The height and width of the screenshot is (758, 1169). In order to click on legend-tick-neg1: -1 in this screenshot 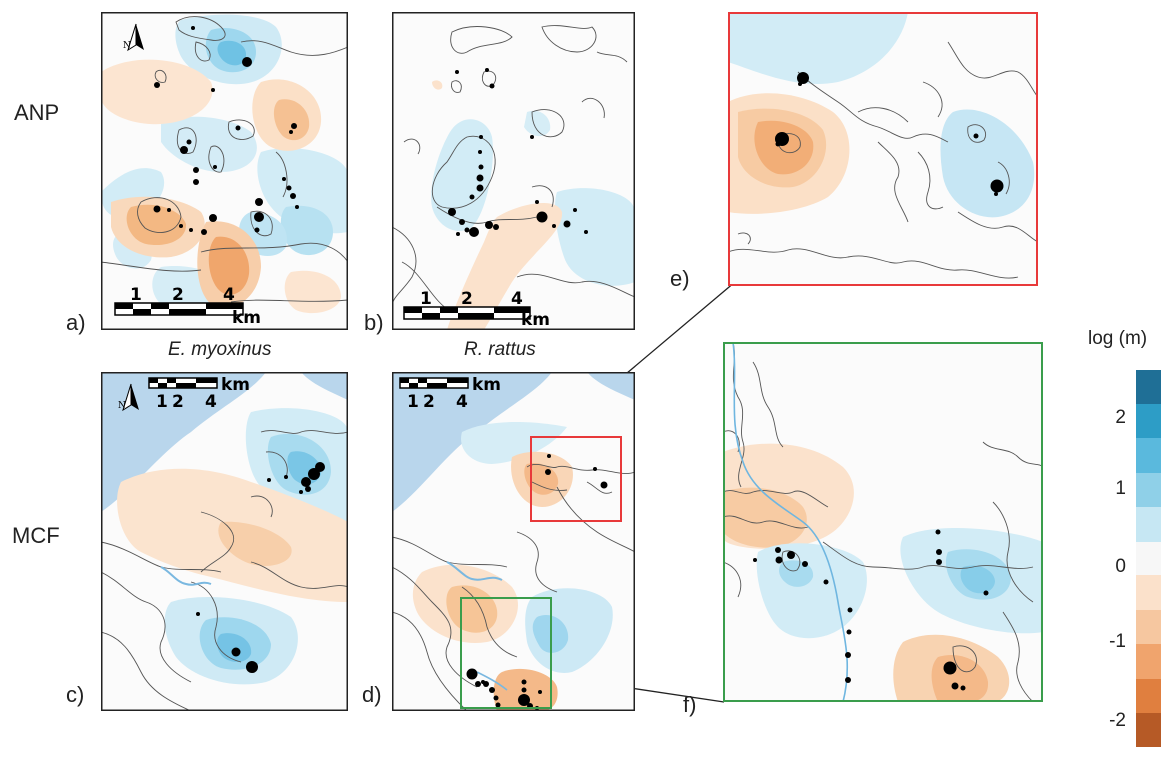, I will do `click(1117, 641)`.